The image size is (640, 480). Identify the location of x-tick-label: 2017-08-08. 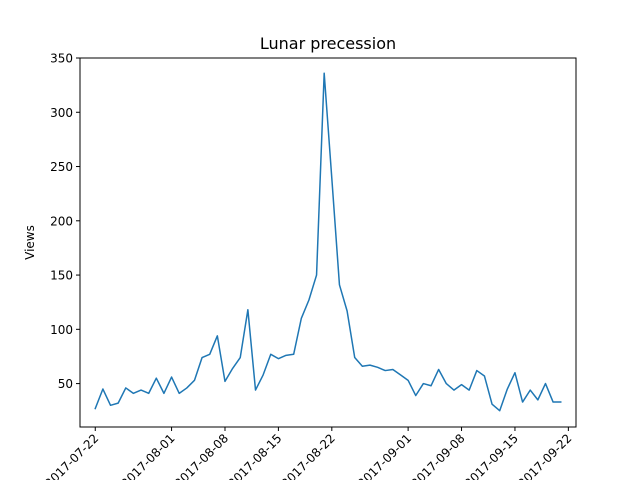
(201, 455).